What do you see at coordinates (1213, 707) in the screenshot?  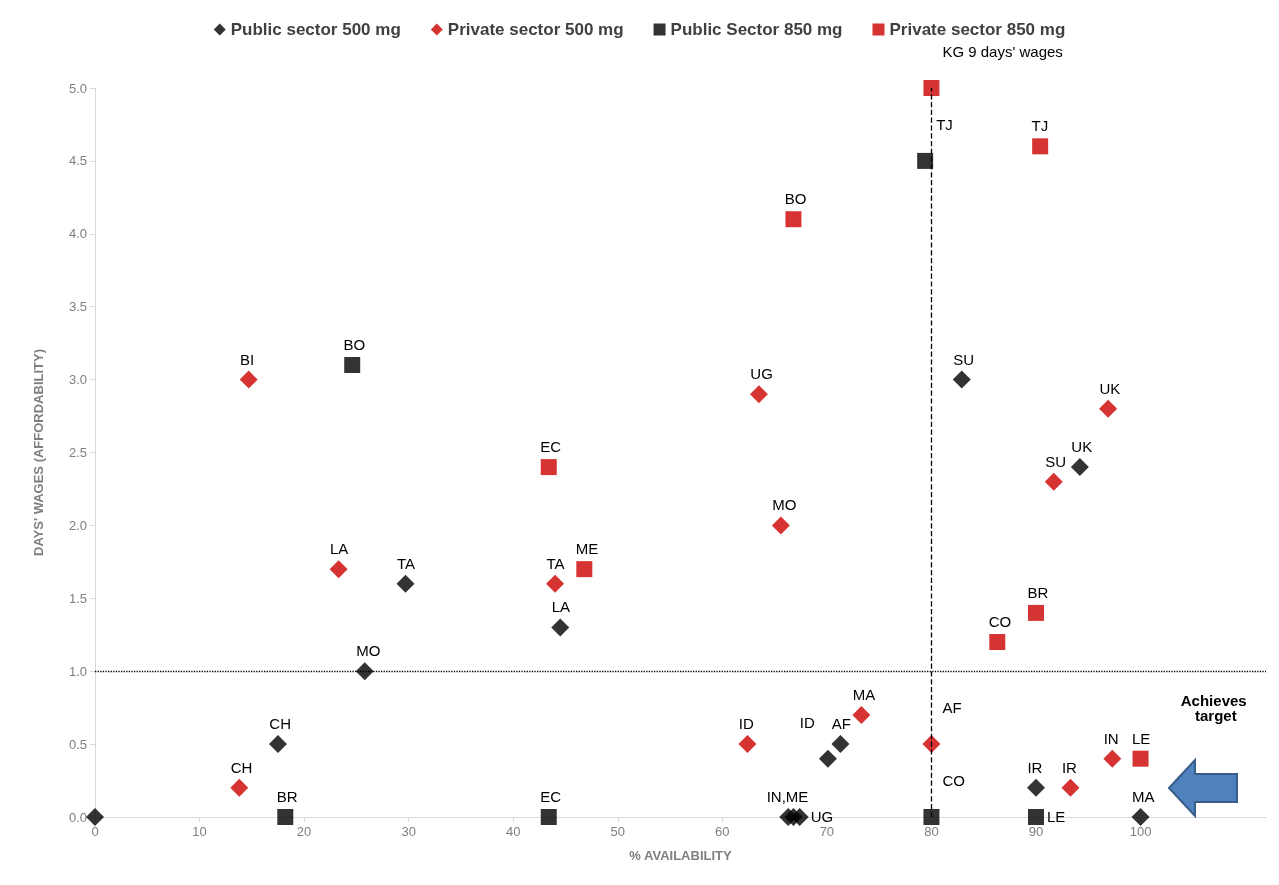 I see `annotation: Achieves target` at bounding box center [1213, 707].